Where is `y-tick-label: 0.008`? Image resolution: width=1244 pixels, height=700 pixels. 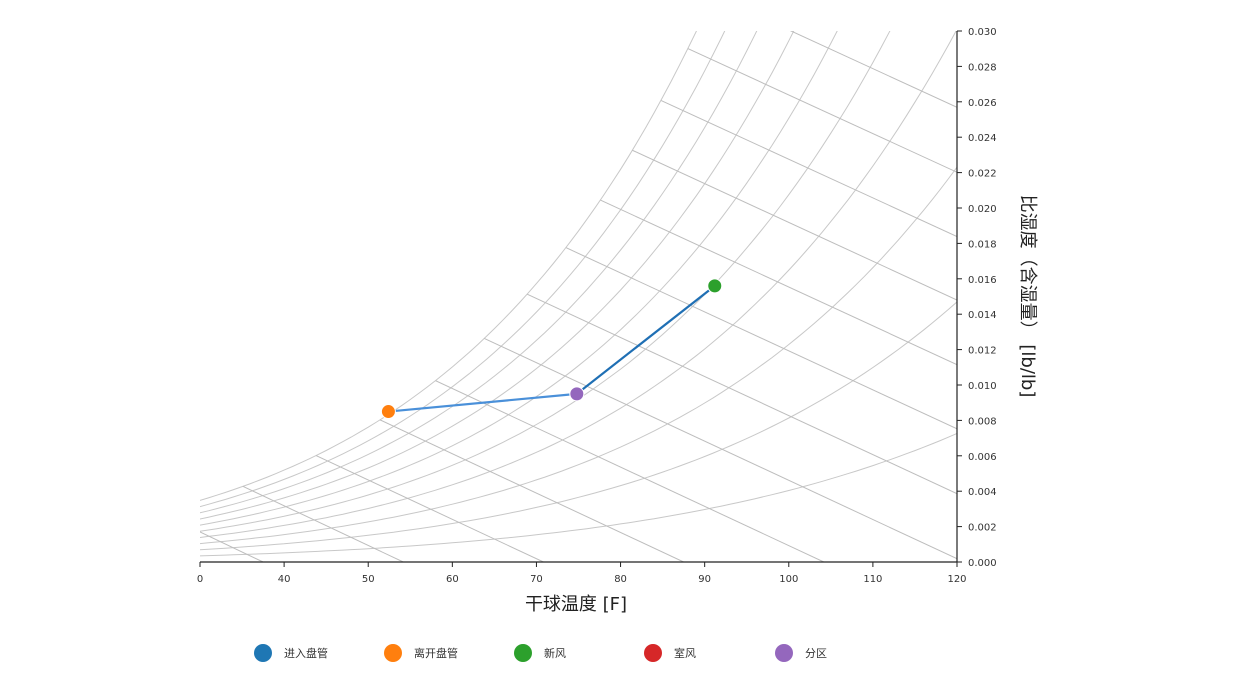
y-tick-label: 0.008 is located at coordinates (982, 421).